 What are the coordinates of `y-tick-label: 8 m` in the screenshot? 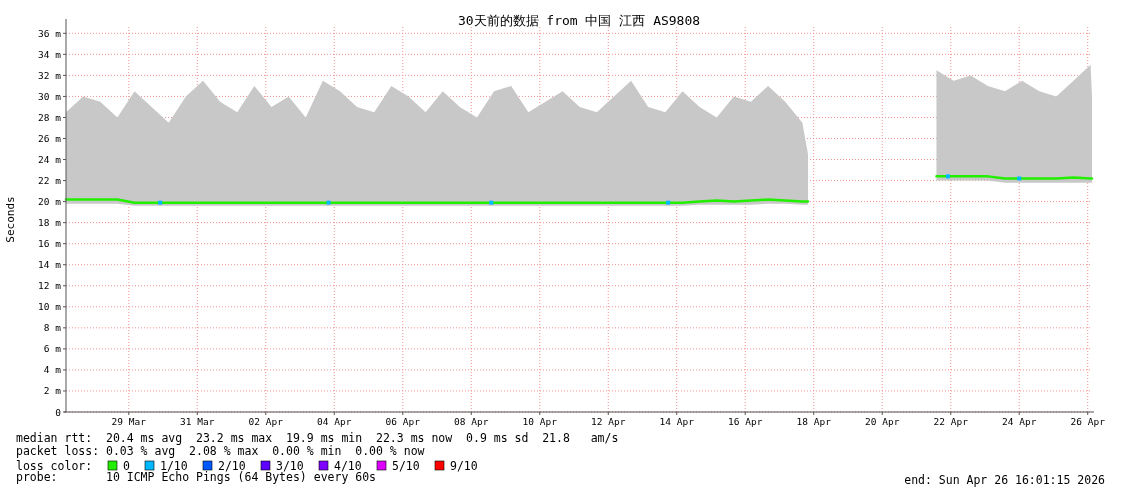 It's located at (52, 328).